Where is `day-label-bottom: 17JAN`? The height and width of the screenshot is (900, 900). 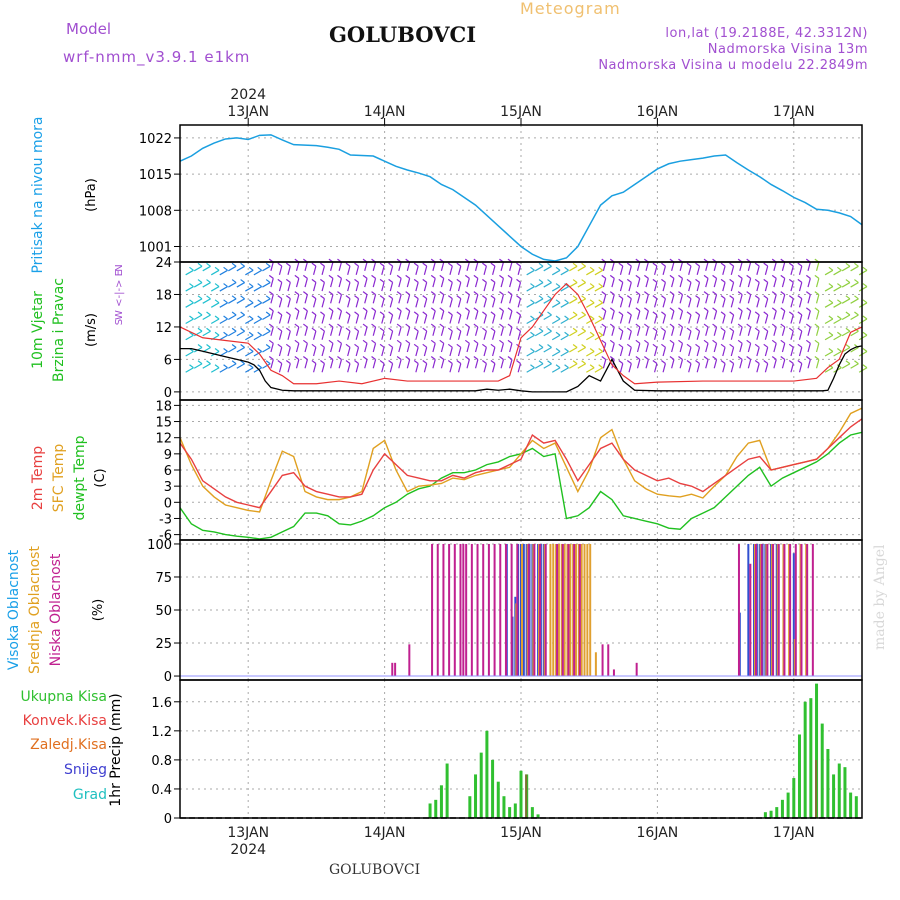 day-label-bottom: 17JAN is located at coordinates (794, 833).